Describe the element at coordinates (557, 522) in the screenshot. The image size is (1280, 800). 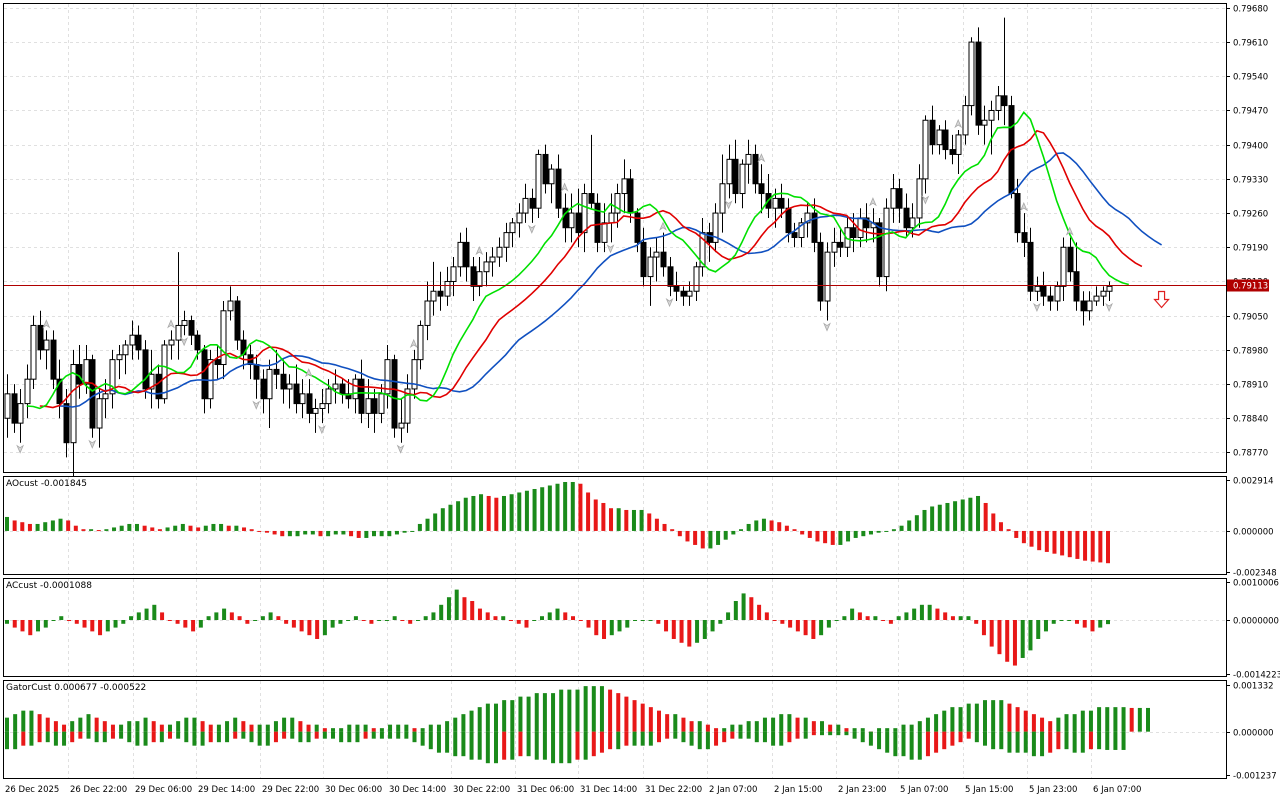
I see `ao-panel` at that location.